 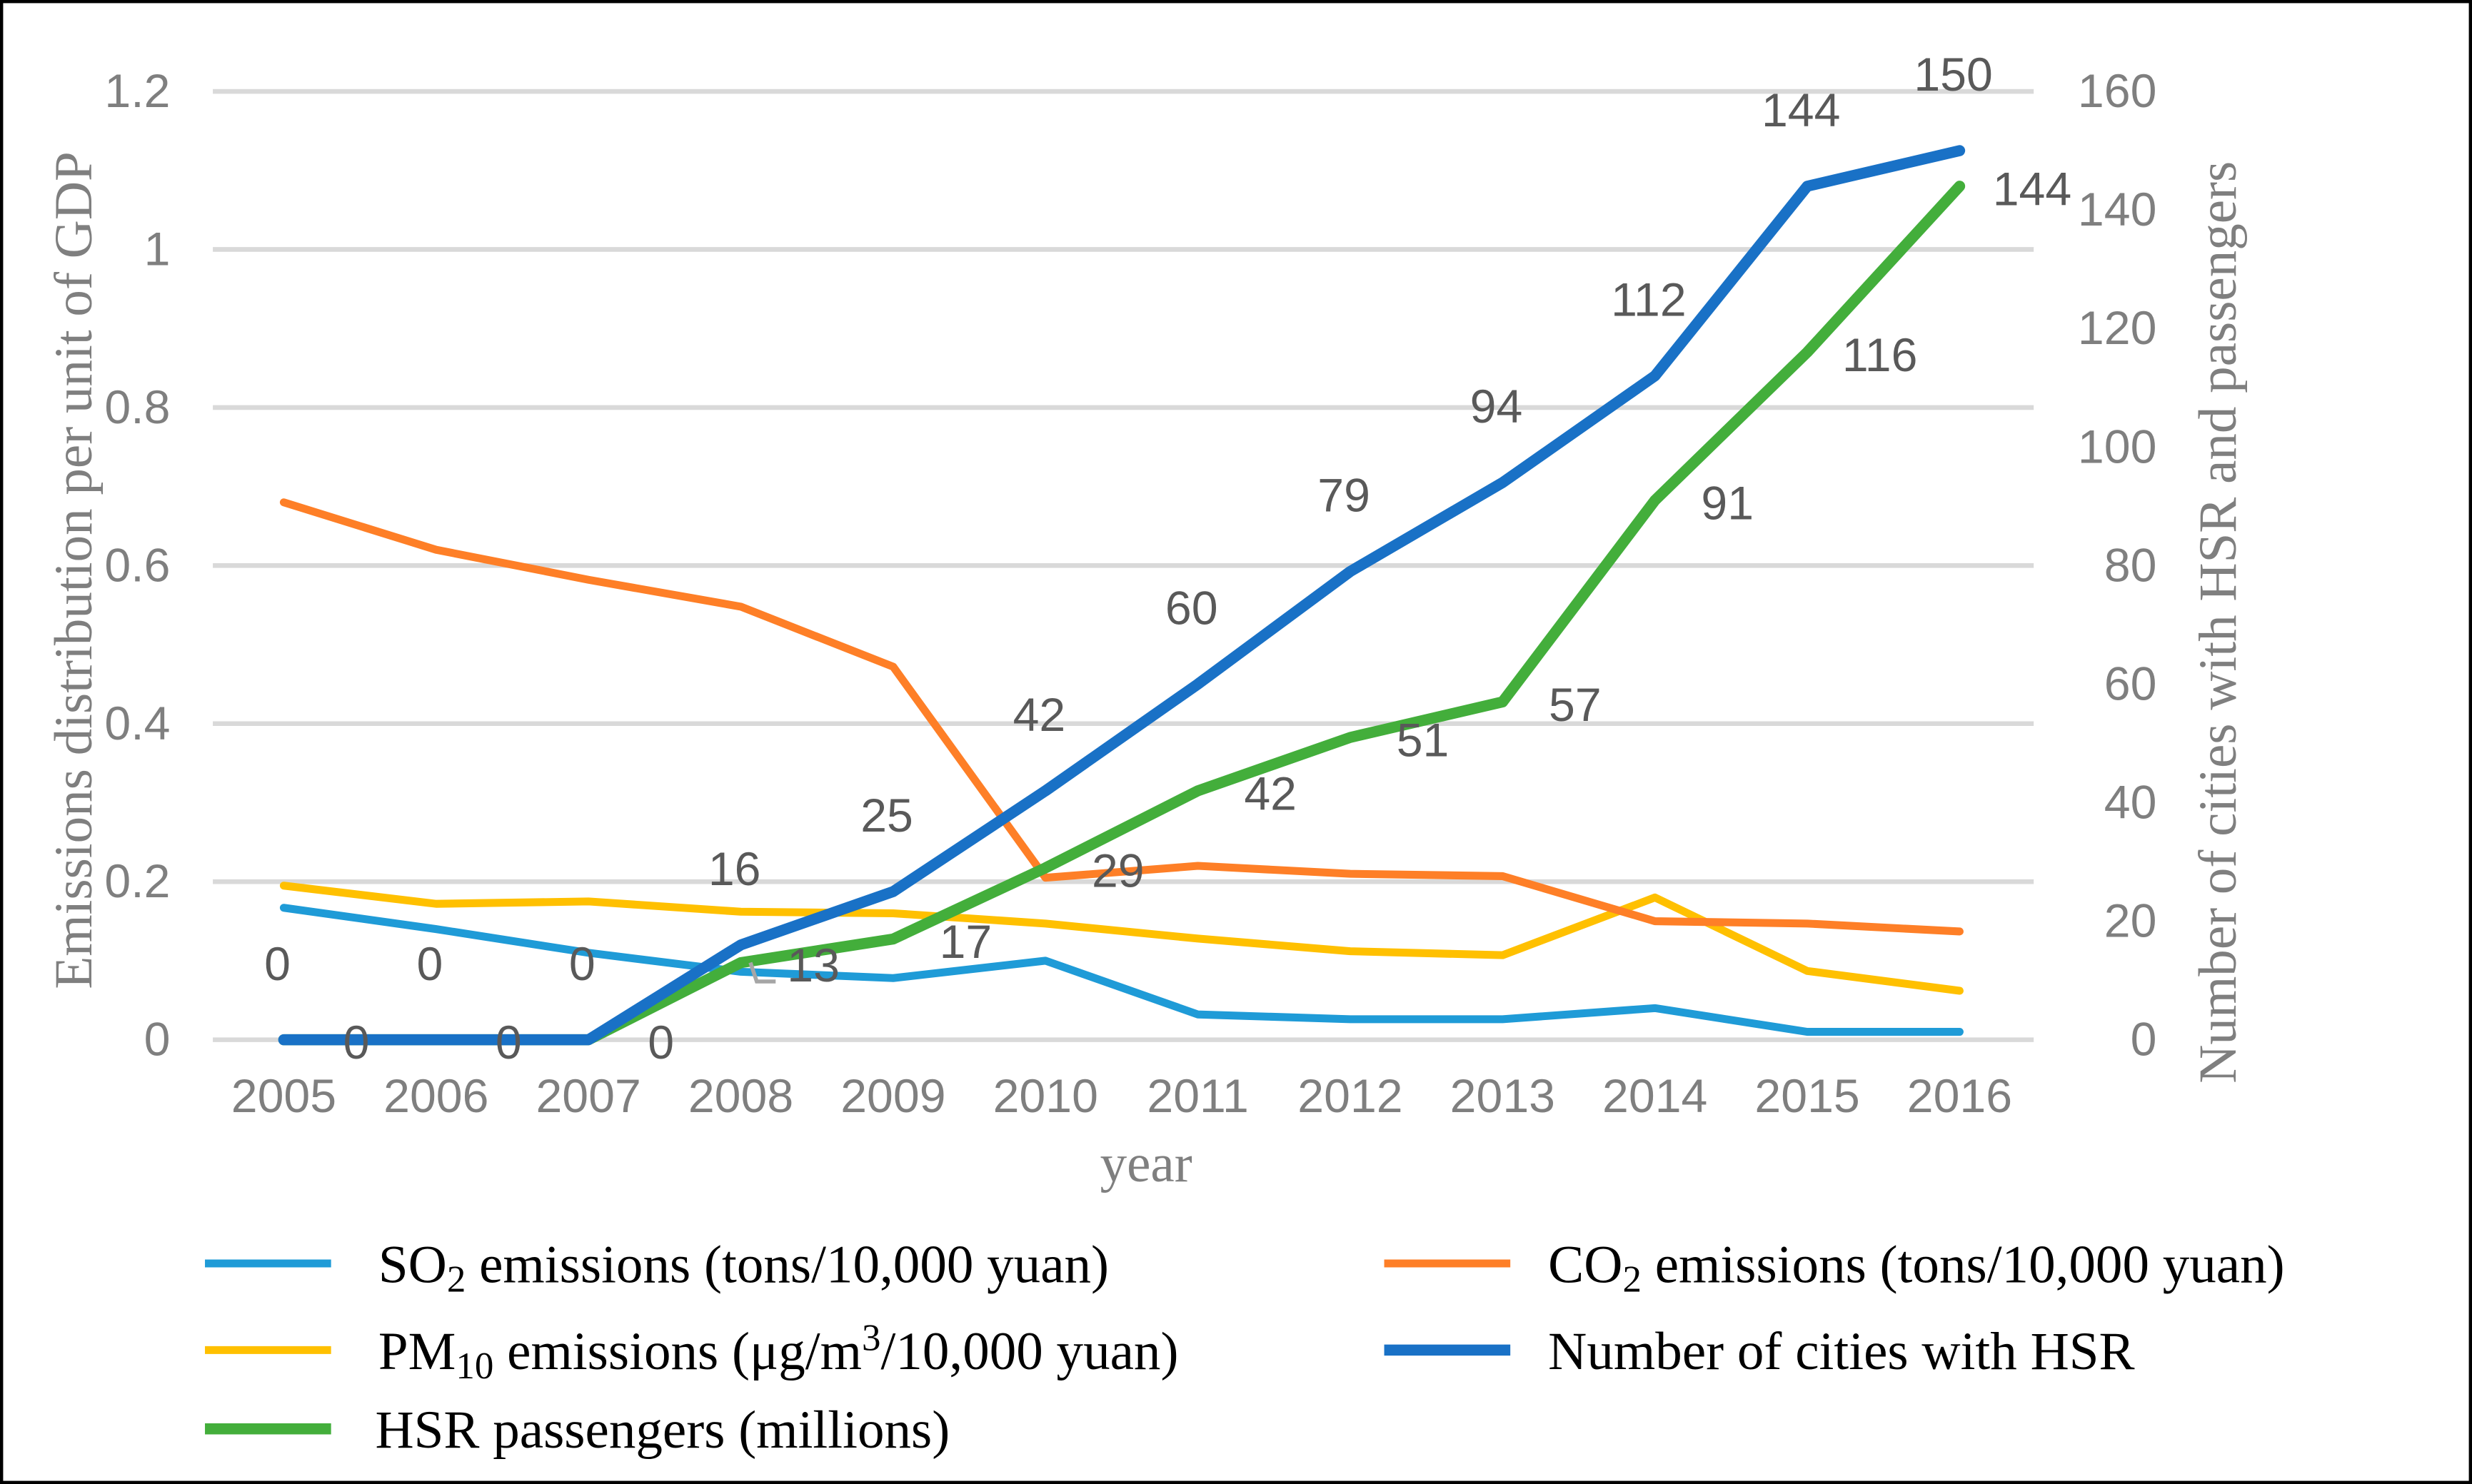 I want to click on x-tick-label: 2016, so click(x=1959, y=1096).